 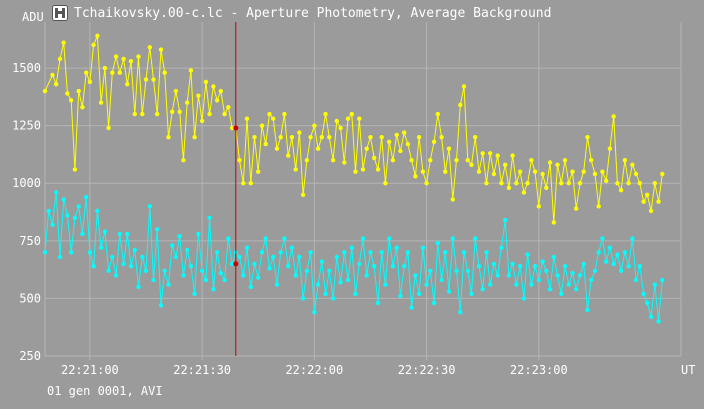 I want to click on cursor-marker, so click(x=236, y=264).